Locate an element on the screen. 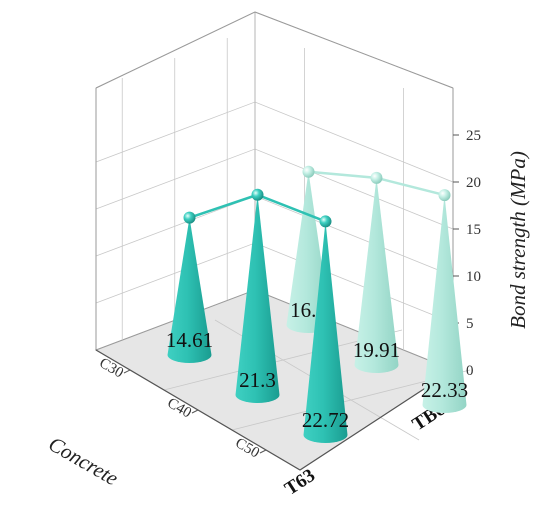 The height and width of the screenshot is (530, 550). top-edge-right is located at coordinates (354, 50).